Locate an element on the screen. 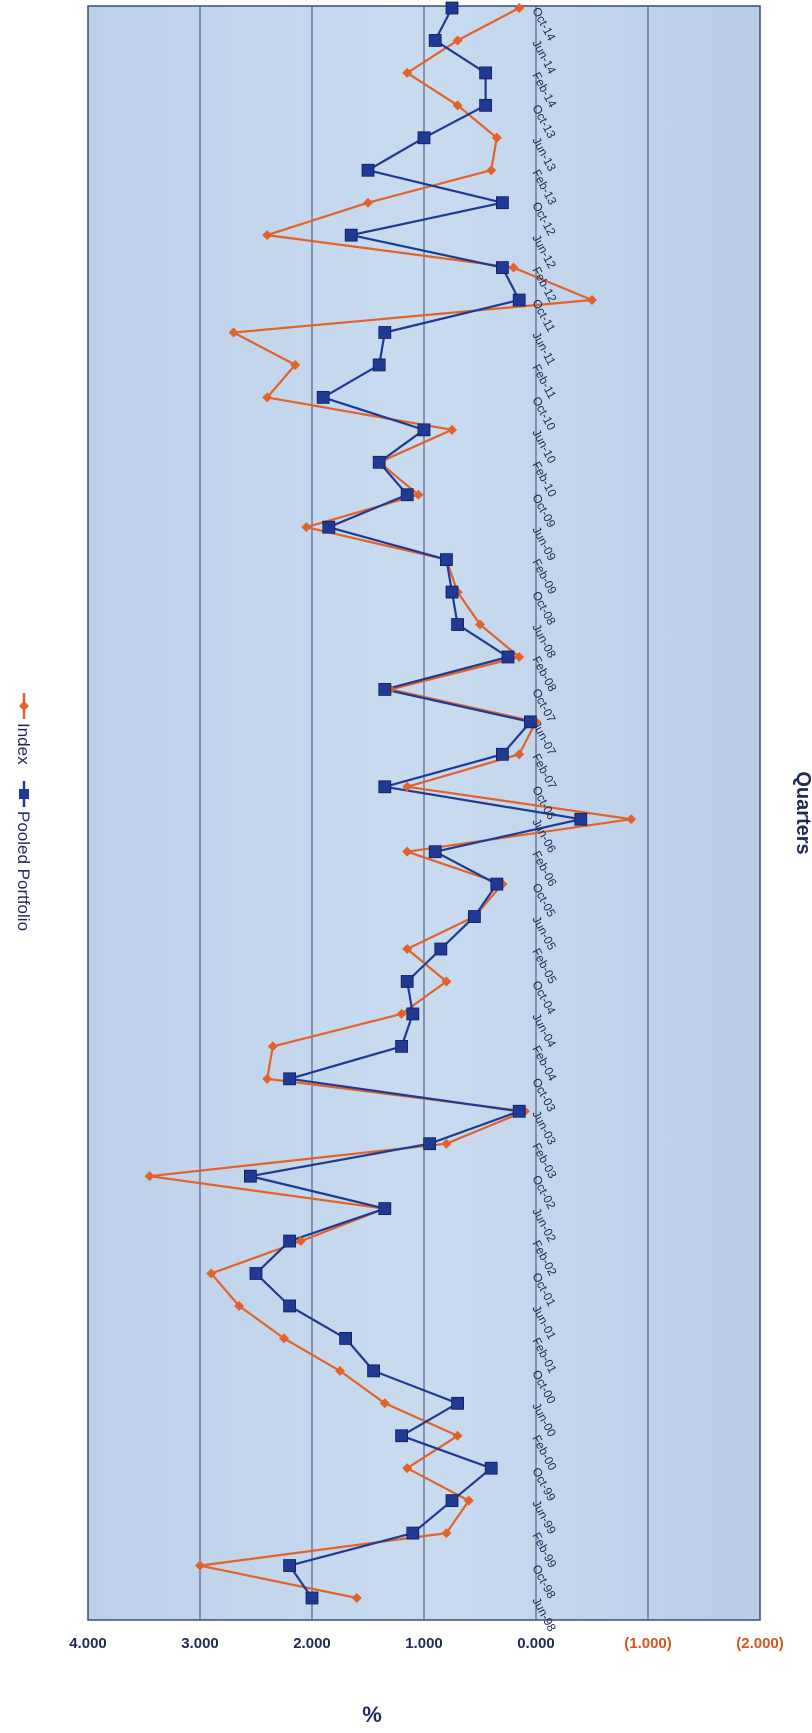  y-axis-title: % is located at coordinates (372, 1714).